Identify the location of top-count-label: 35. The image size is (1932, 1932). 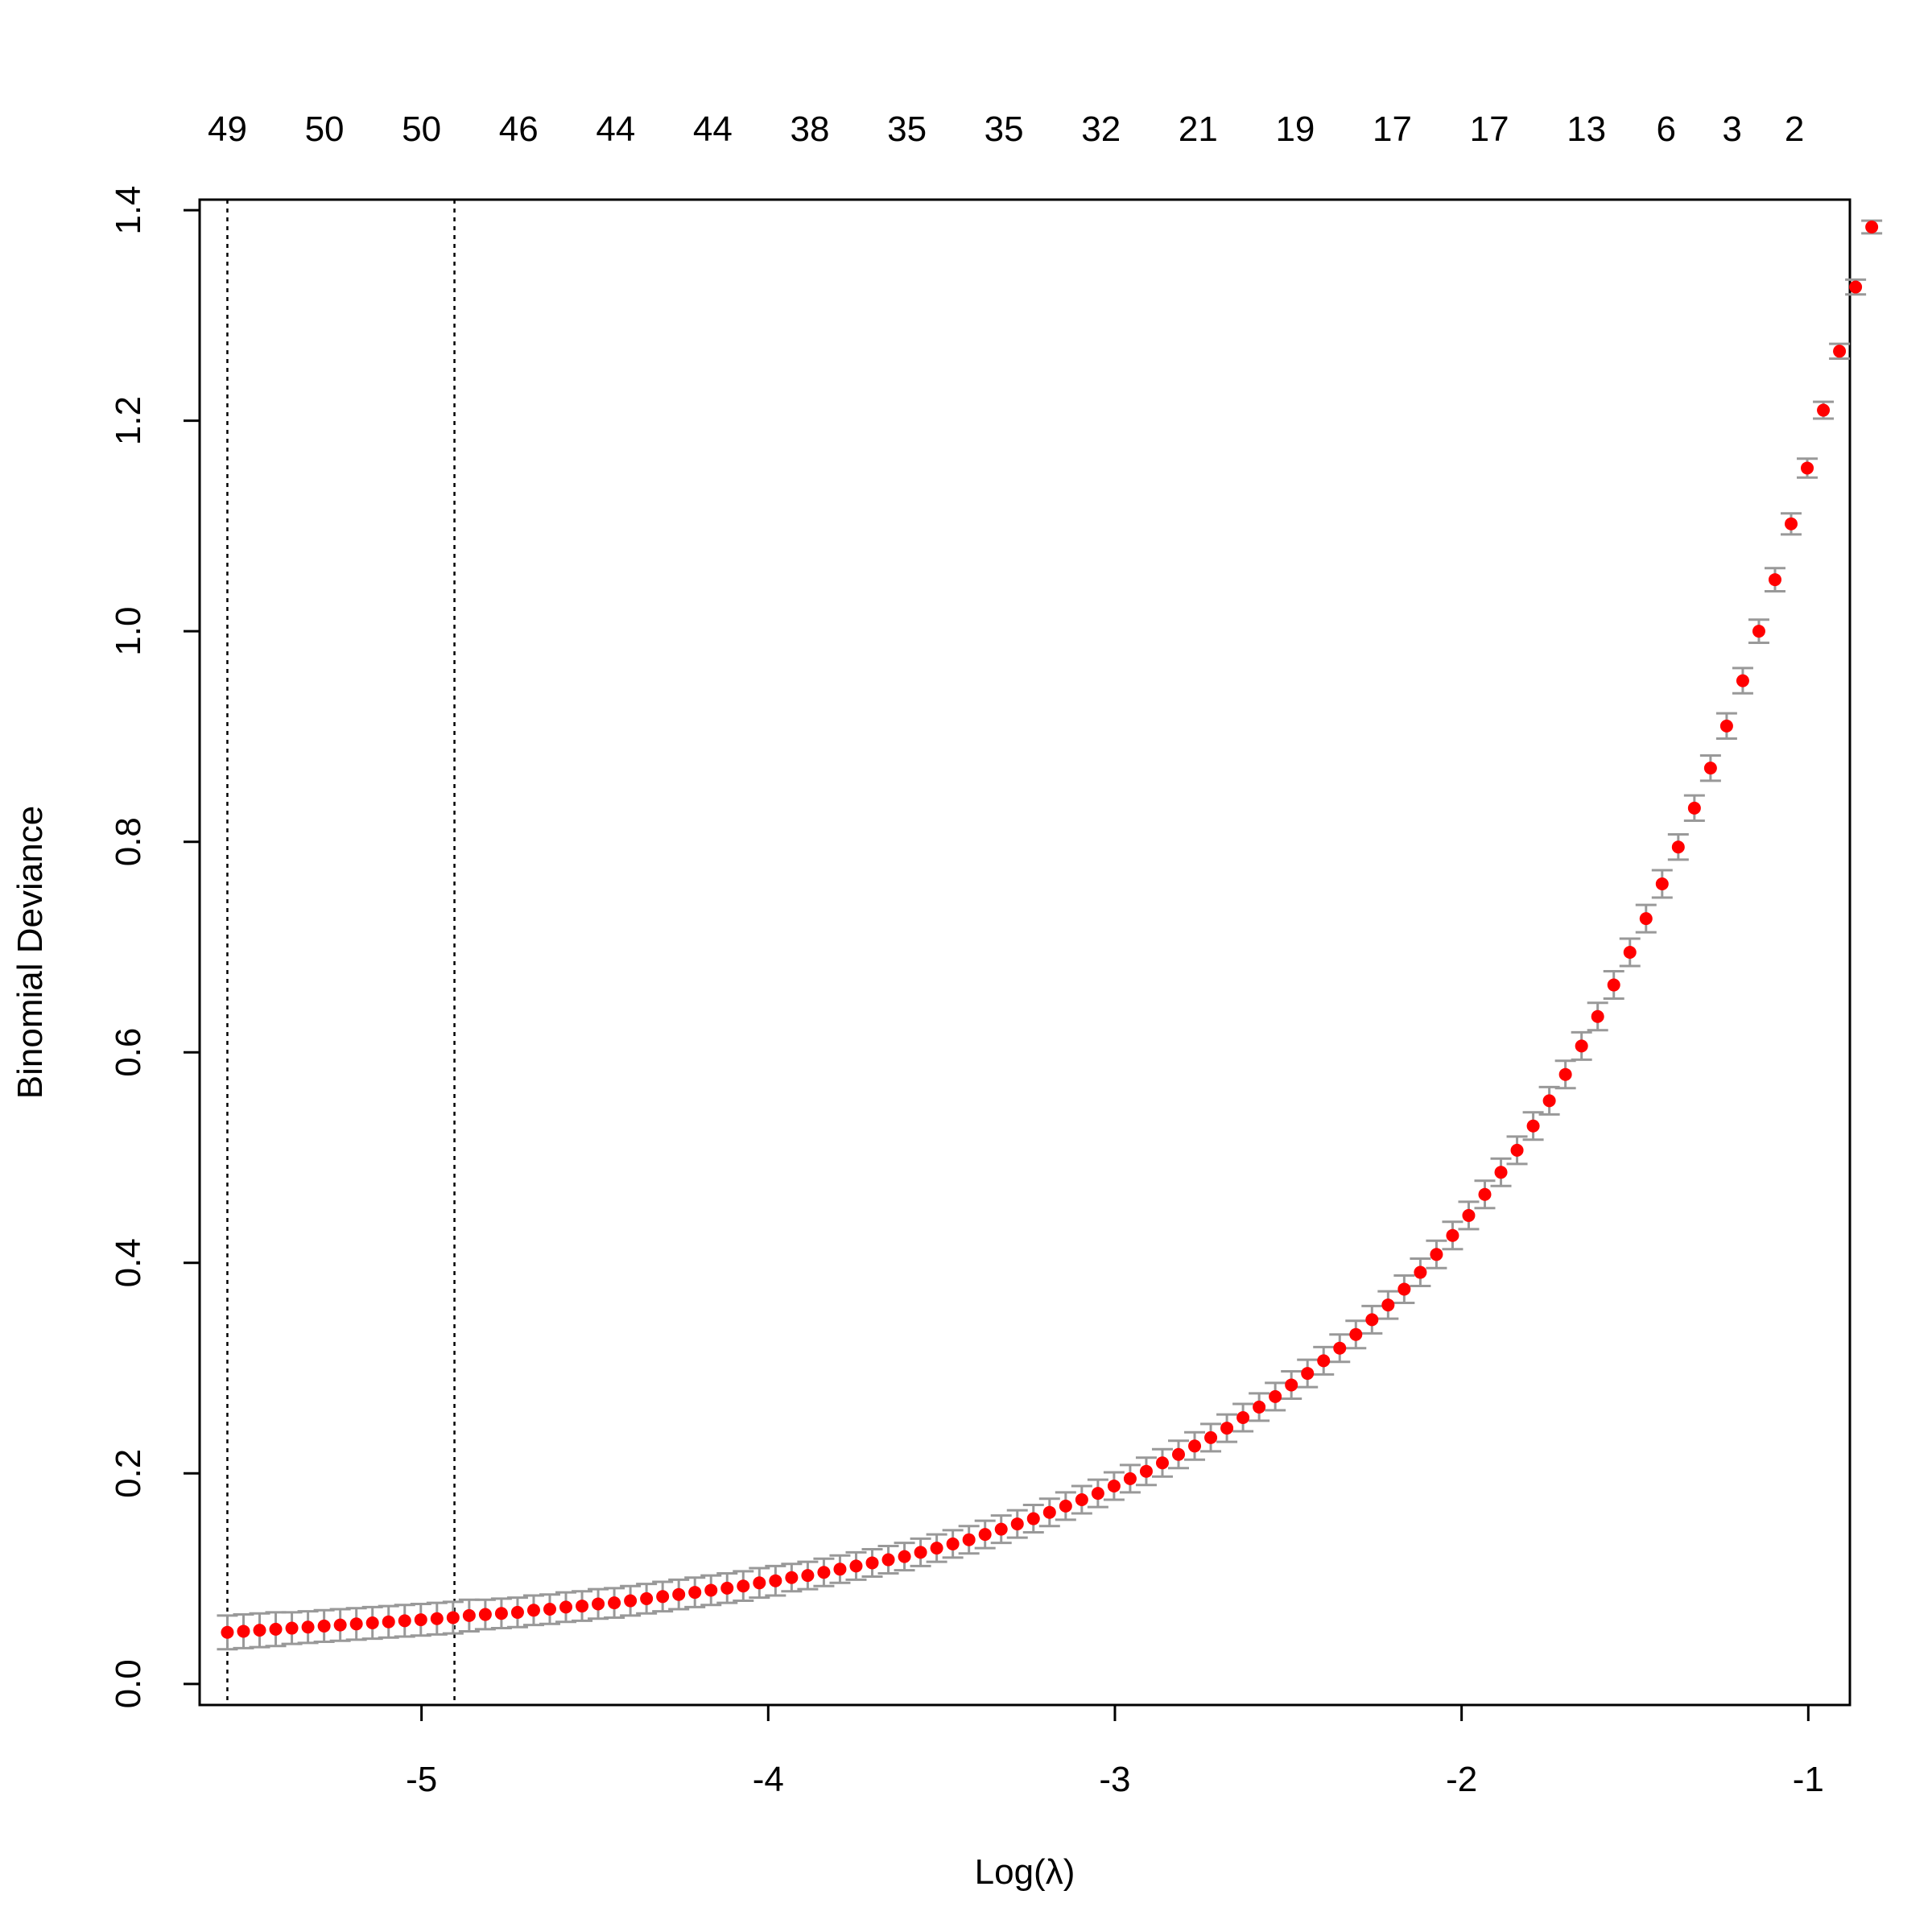
(1005, 129).